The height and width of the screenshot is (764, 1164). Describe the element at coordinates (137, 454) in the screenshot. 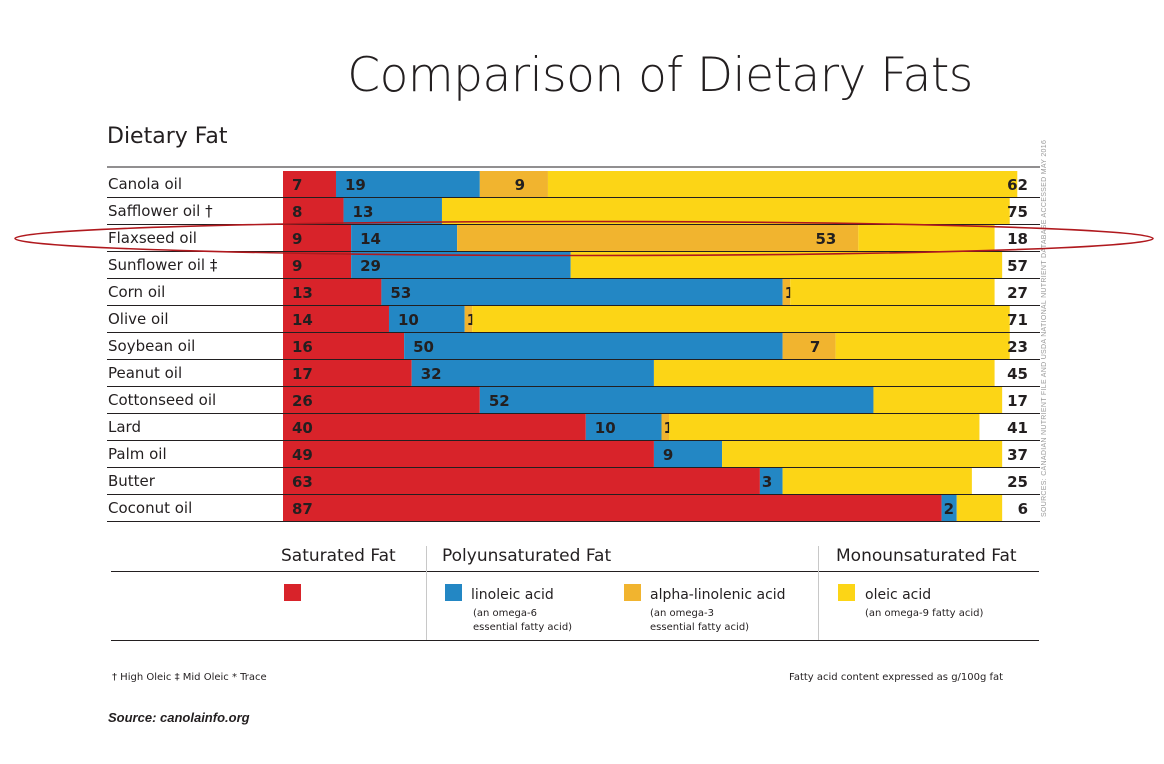

I see `category-label: Palm oil` at that location.